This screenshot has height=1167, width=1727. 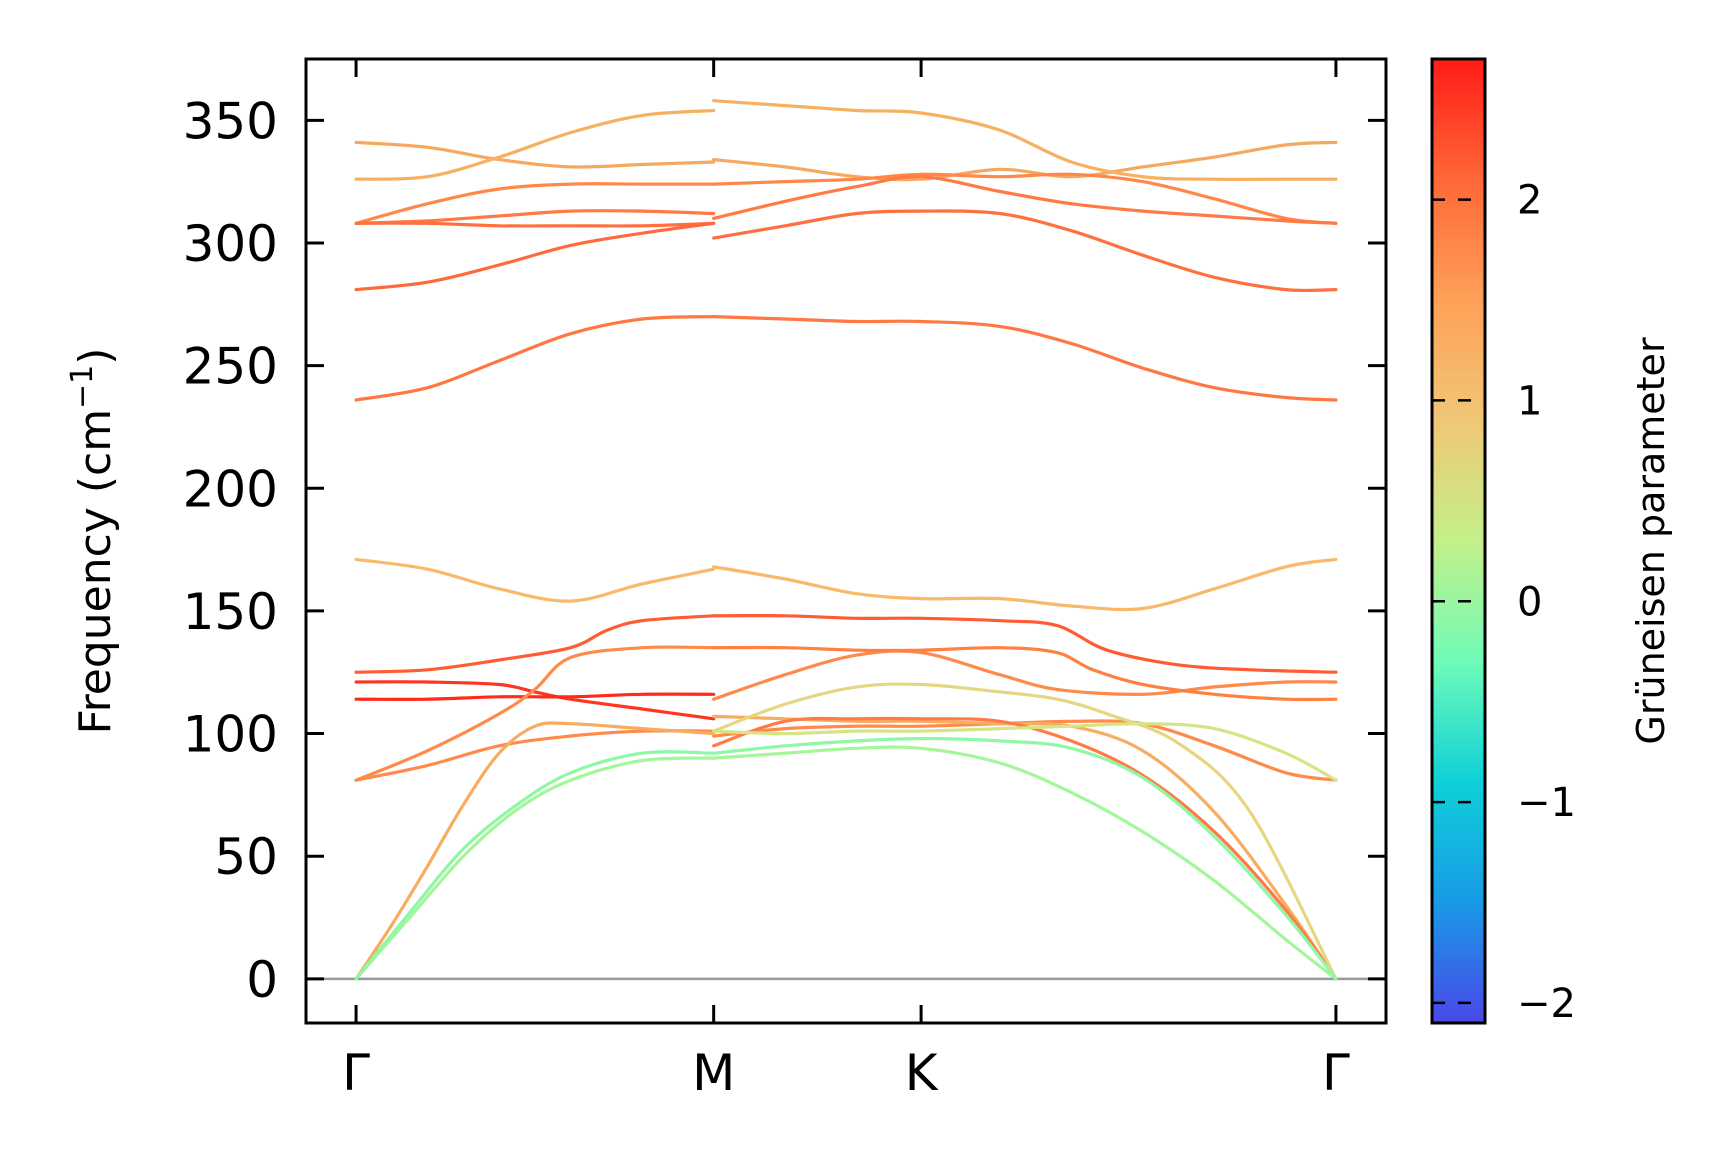 What do you see at coordinates (922, 1073) in the screenshot?
I see `x-tick-label-2: K` at bounding box center [922, 1073].